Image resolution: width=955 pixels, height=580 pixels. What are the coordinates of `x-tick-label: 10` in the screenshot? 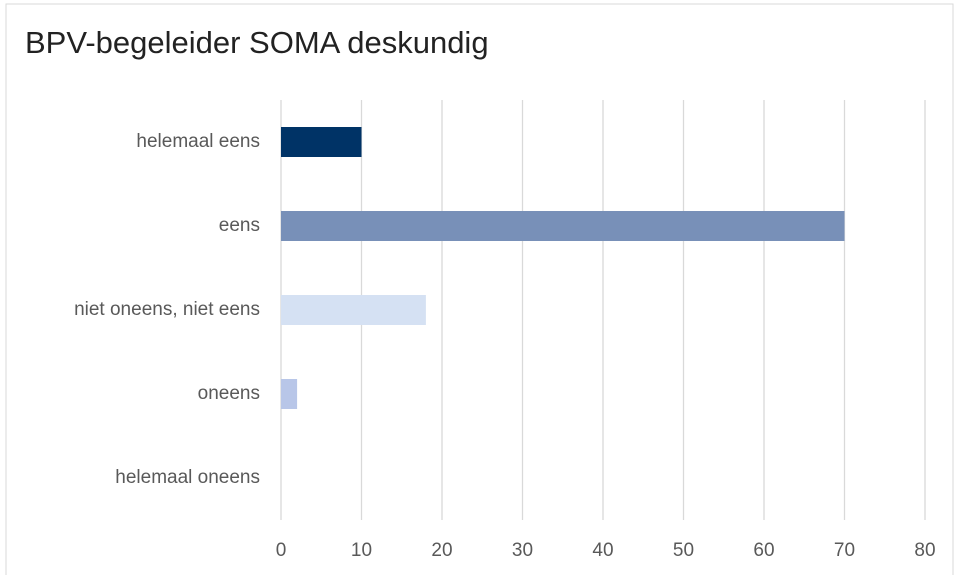 It's located at (361, 550).